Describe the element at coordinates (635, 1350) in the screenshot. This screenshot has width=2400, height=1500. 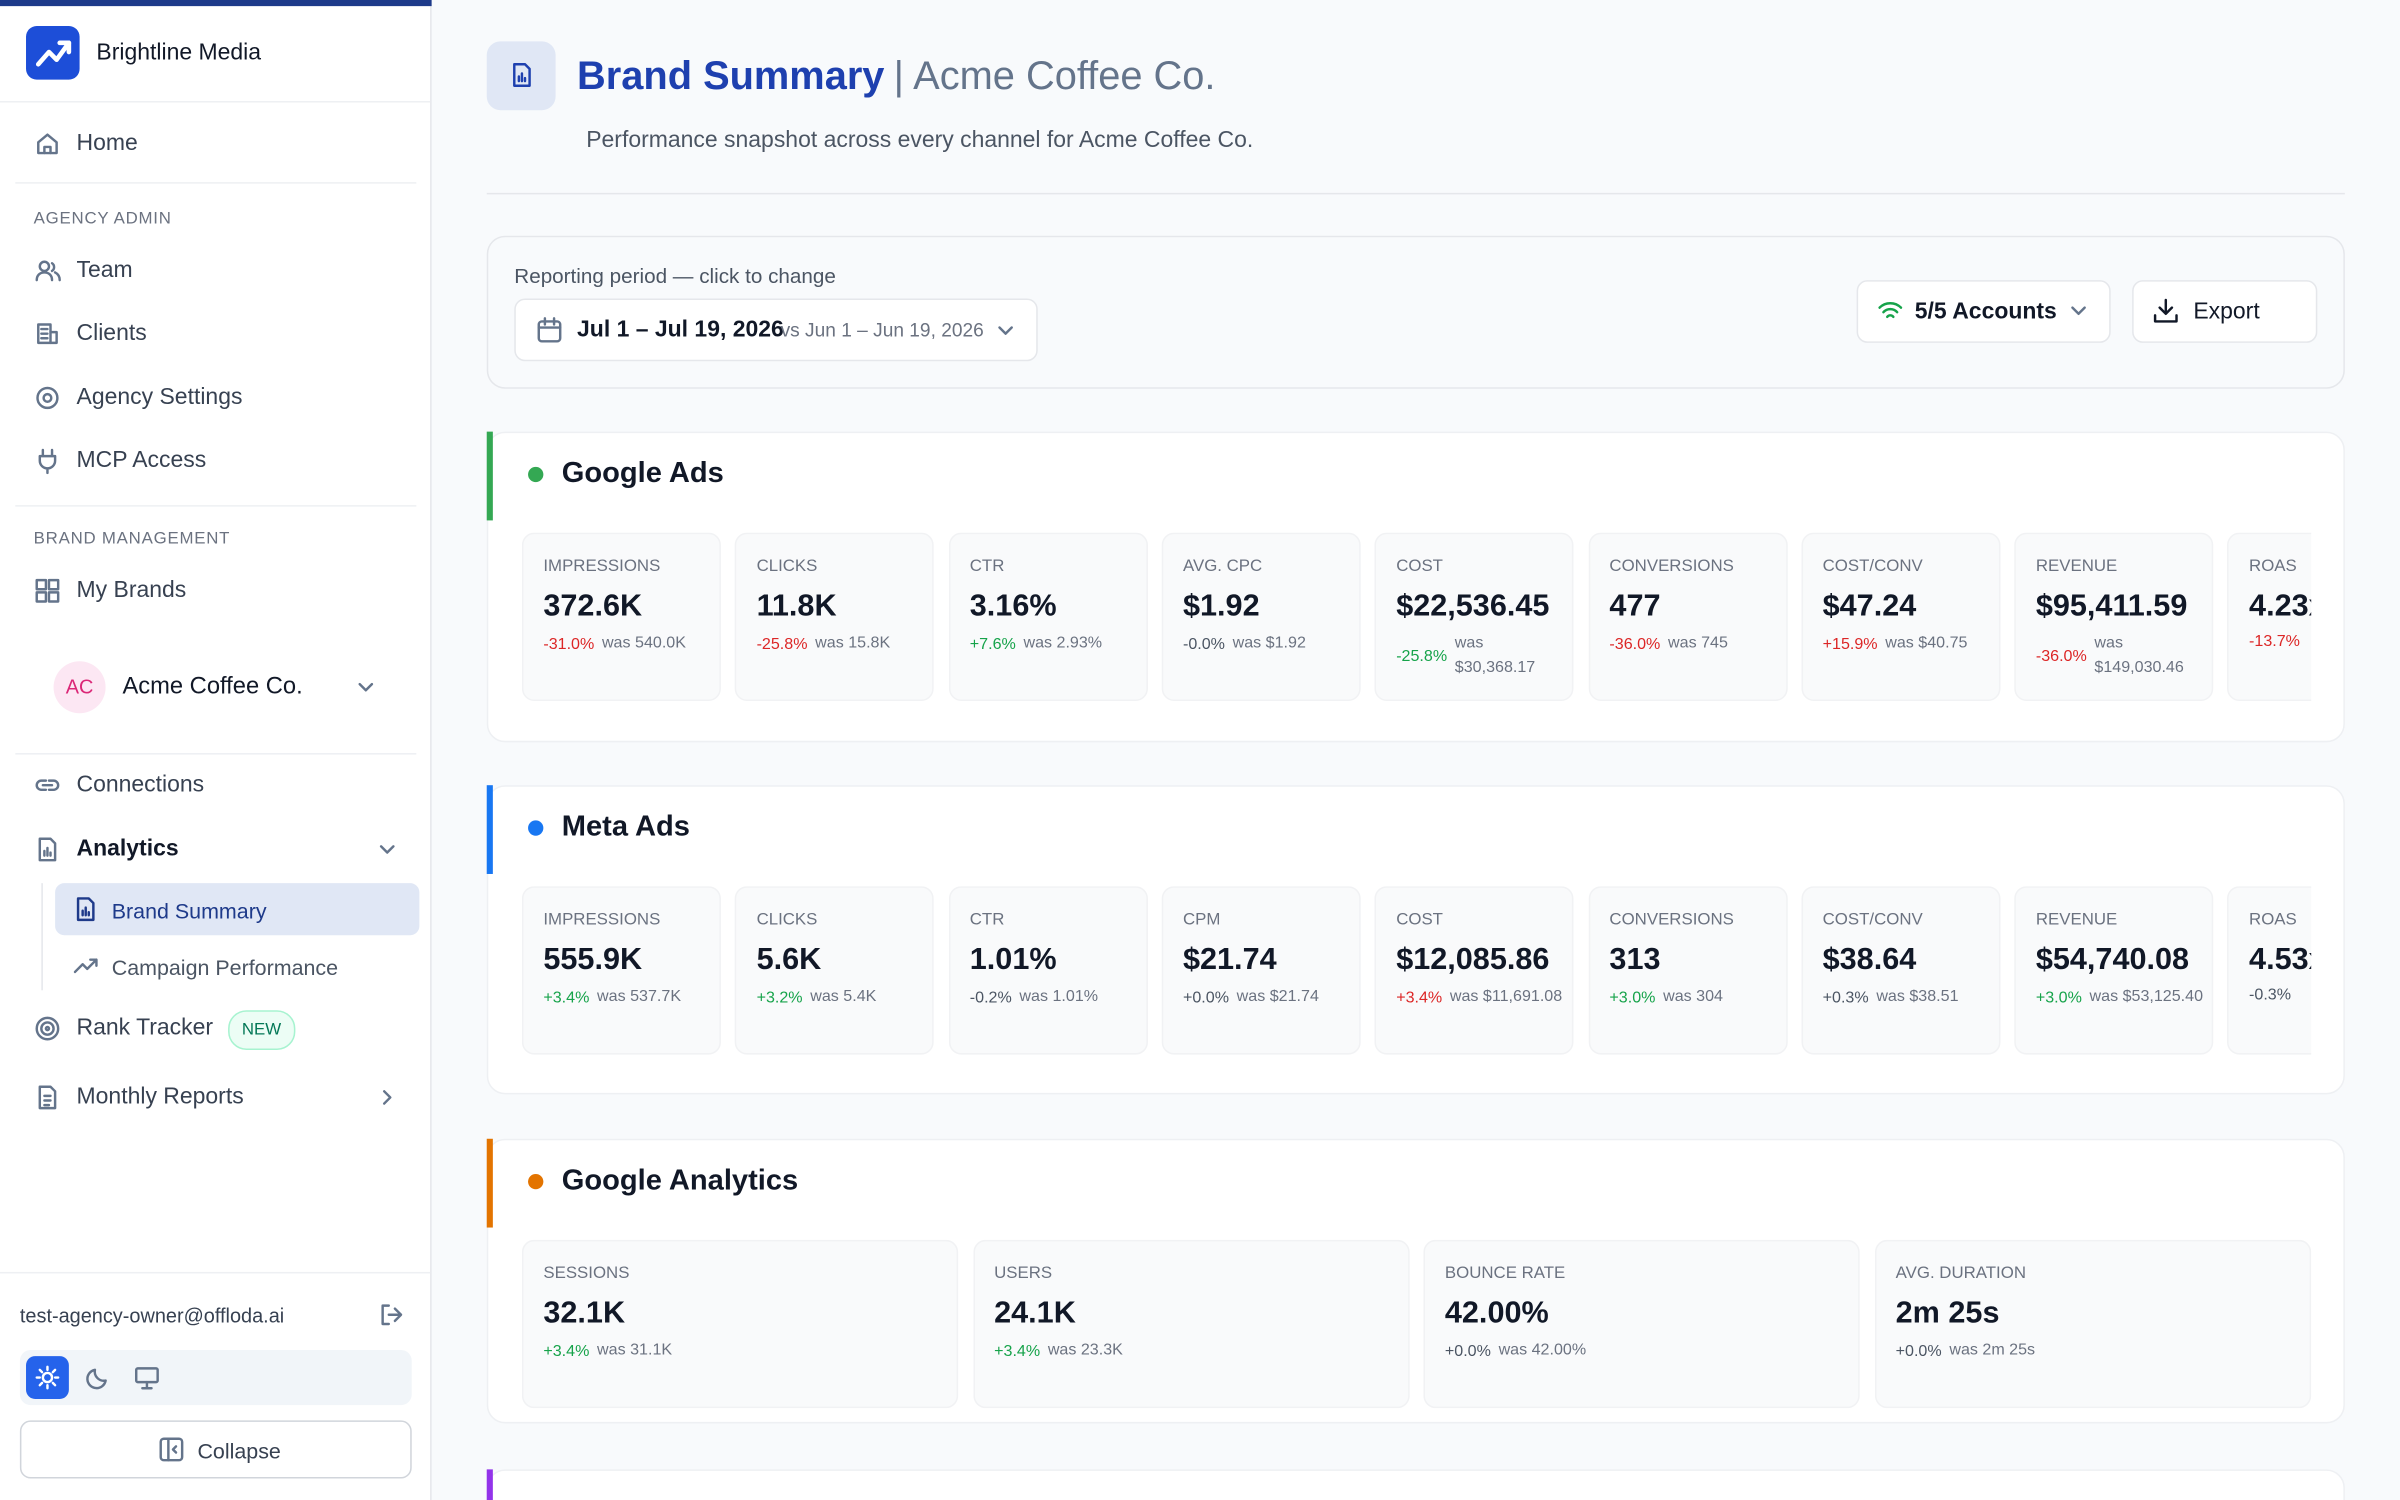
I see `metric-was: was 31.1K` at that location.